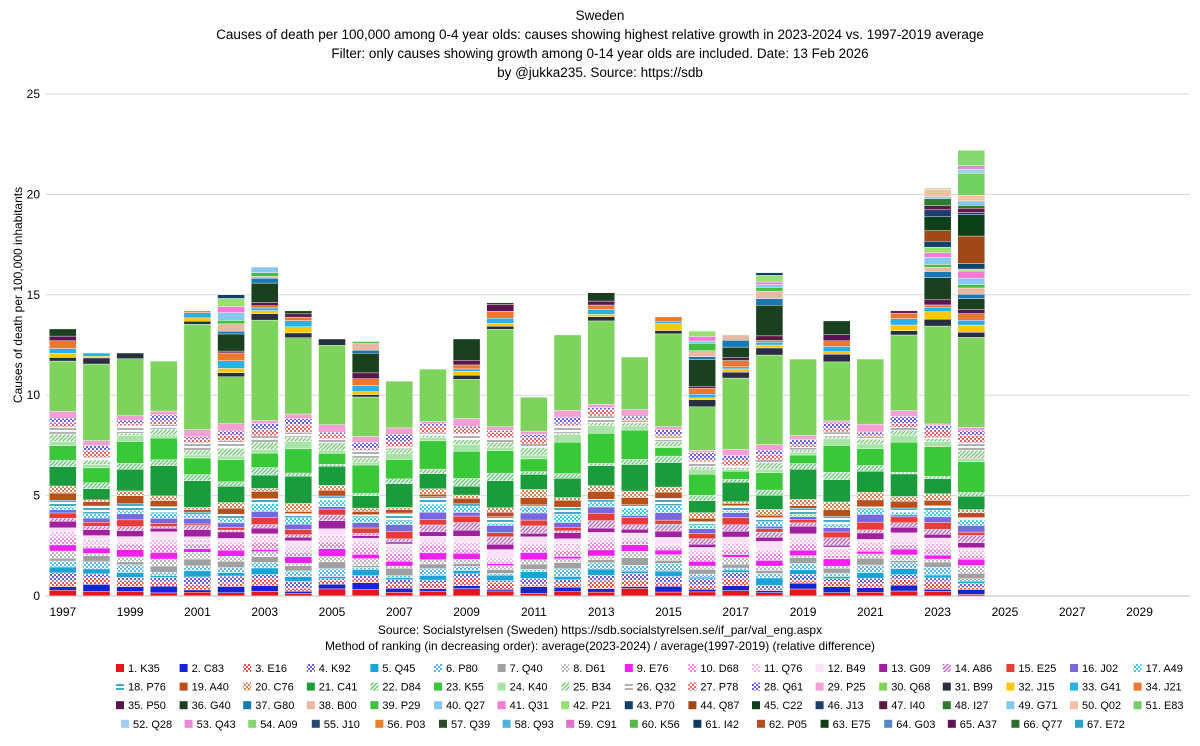  I want to click on legend-item: 59. C91, so click(591, 725).